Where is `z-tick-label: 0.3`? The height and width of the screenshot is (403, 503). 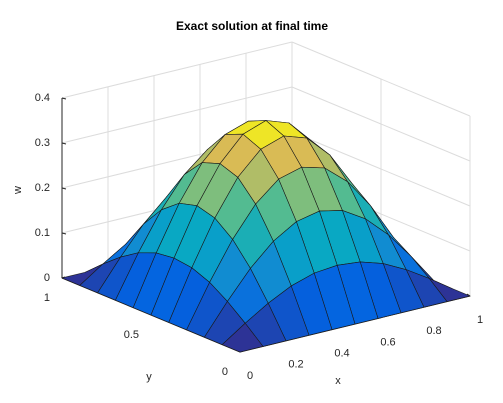 z-tick-label: 0.3 is located at coordinates (42, 143).